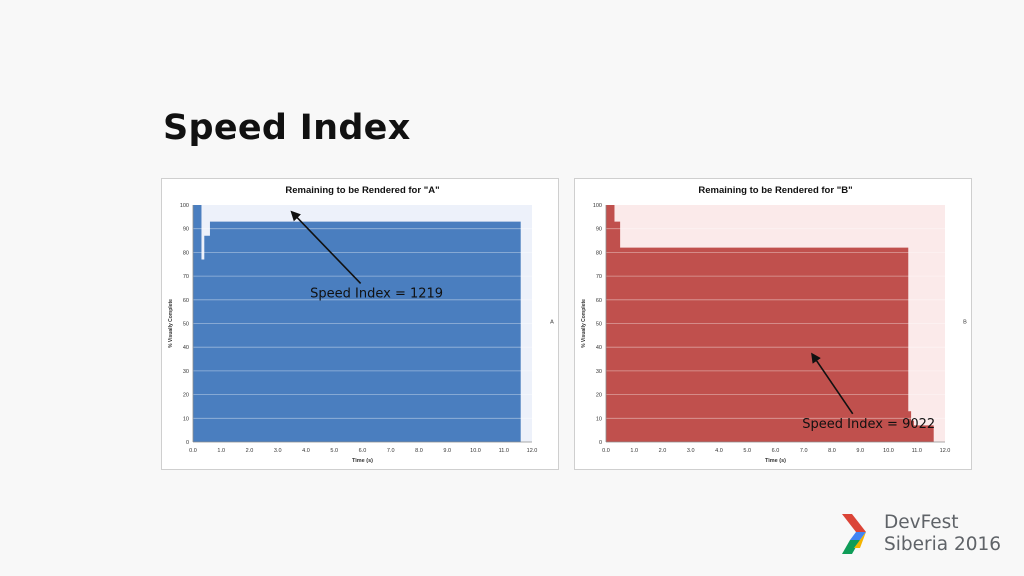  Describe the element at coordinates (376, 293) in the screenshot. I see `speed-index-annotation: Speed Index = 1219` at that location.